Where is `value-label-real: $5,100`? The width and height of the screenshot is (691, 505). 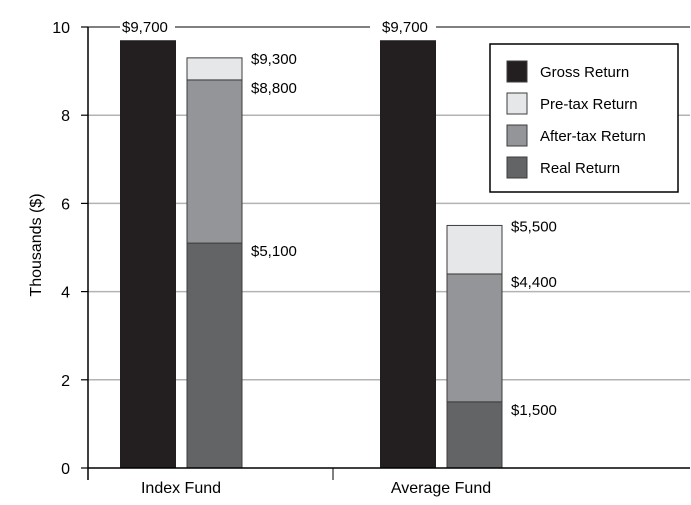
value-label-real: $5,100 is located at coordinates (274, 251).